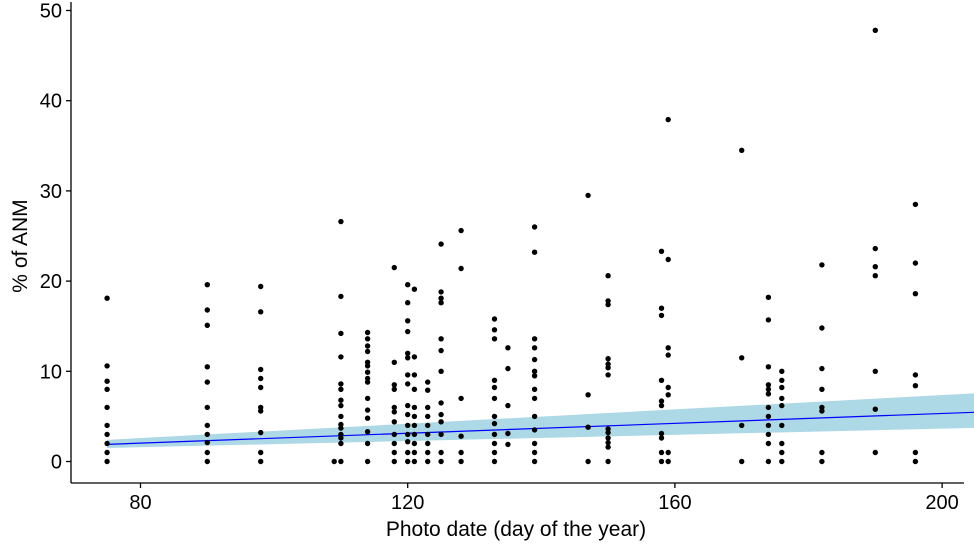 This screenshot has height=550, width=974. I want to click on y-tick-label: 50, so click(51, 12).